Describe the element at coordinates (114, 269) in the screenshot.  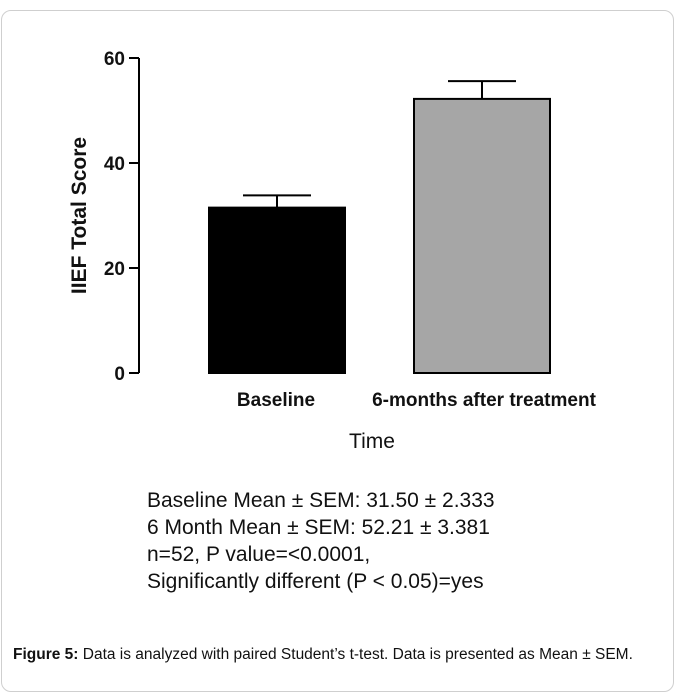
I see `y-tick-label: 20` at that location.